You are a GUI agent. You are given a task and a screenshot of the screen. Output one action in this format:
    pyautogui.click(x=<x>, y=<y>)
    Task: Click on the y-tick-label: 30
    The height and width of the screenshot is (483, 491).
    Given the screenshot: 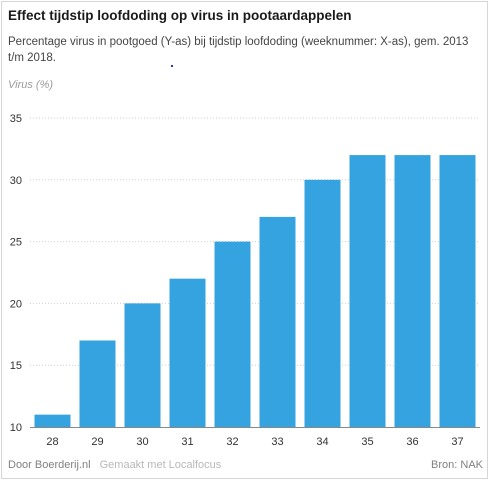 What is the action you would take?
    pyautogui.click(x=16, y=181)
    